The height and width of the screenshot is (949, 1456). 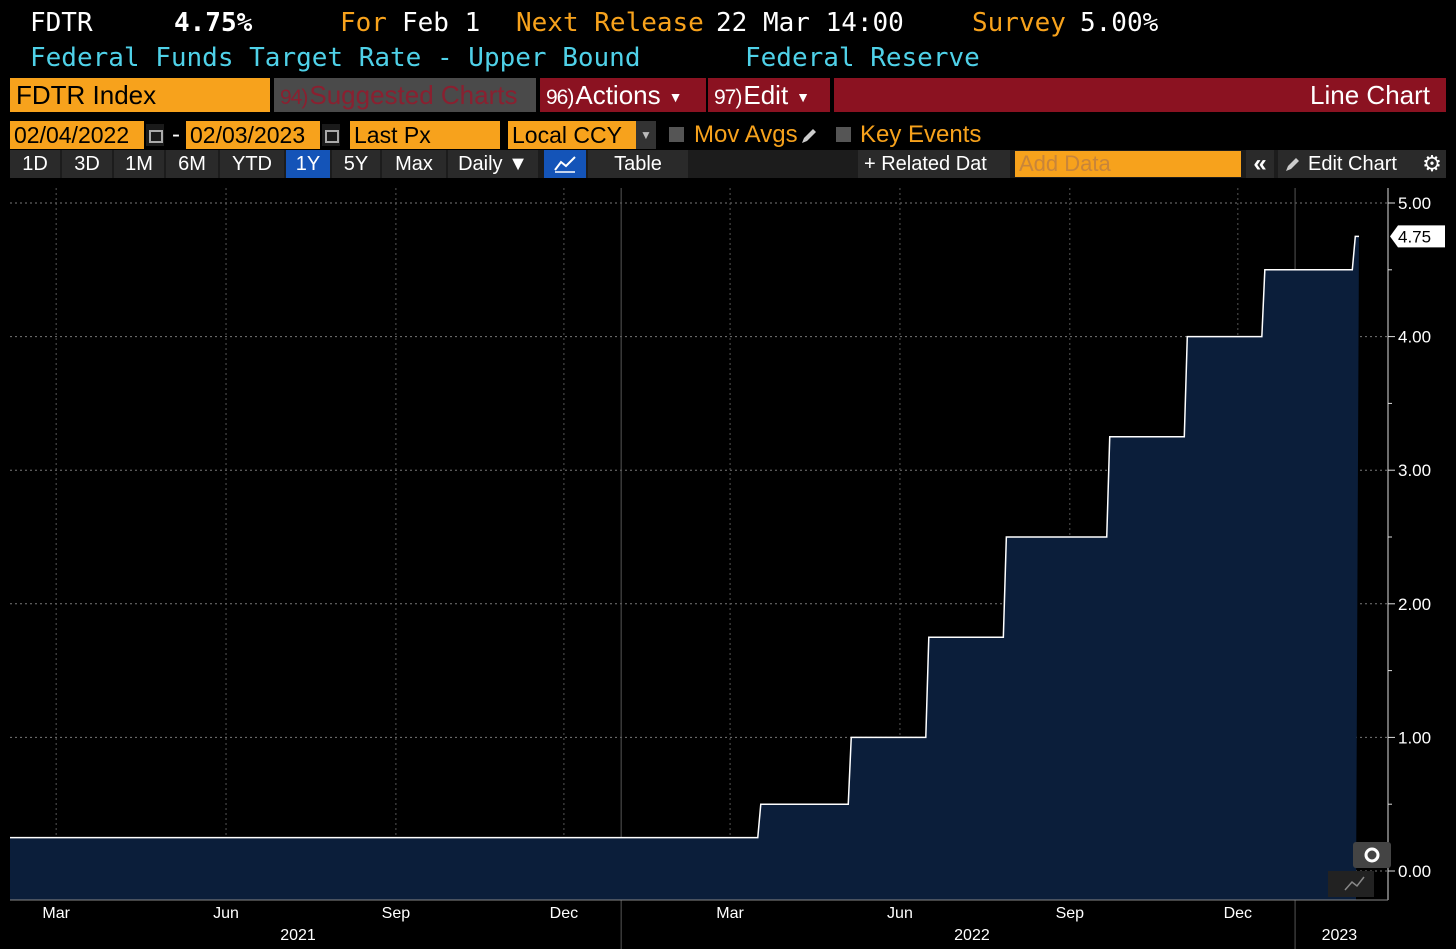 What do you see at coordinates (35, 164) in the screenshot?
I see `period-1d-button: 1D` at bounding box center [35, 164].